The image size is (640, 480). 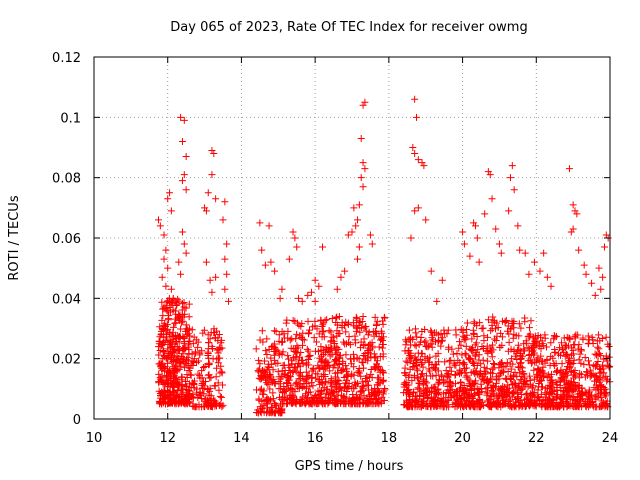 What do you see at coordinates (349, 466) in the screenshot?
I see `x-axis-label: GPS time / hours` at bounding box center [349, 466].